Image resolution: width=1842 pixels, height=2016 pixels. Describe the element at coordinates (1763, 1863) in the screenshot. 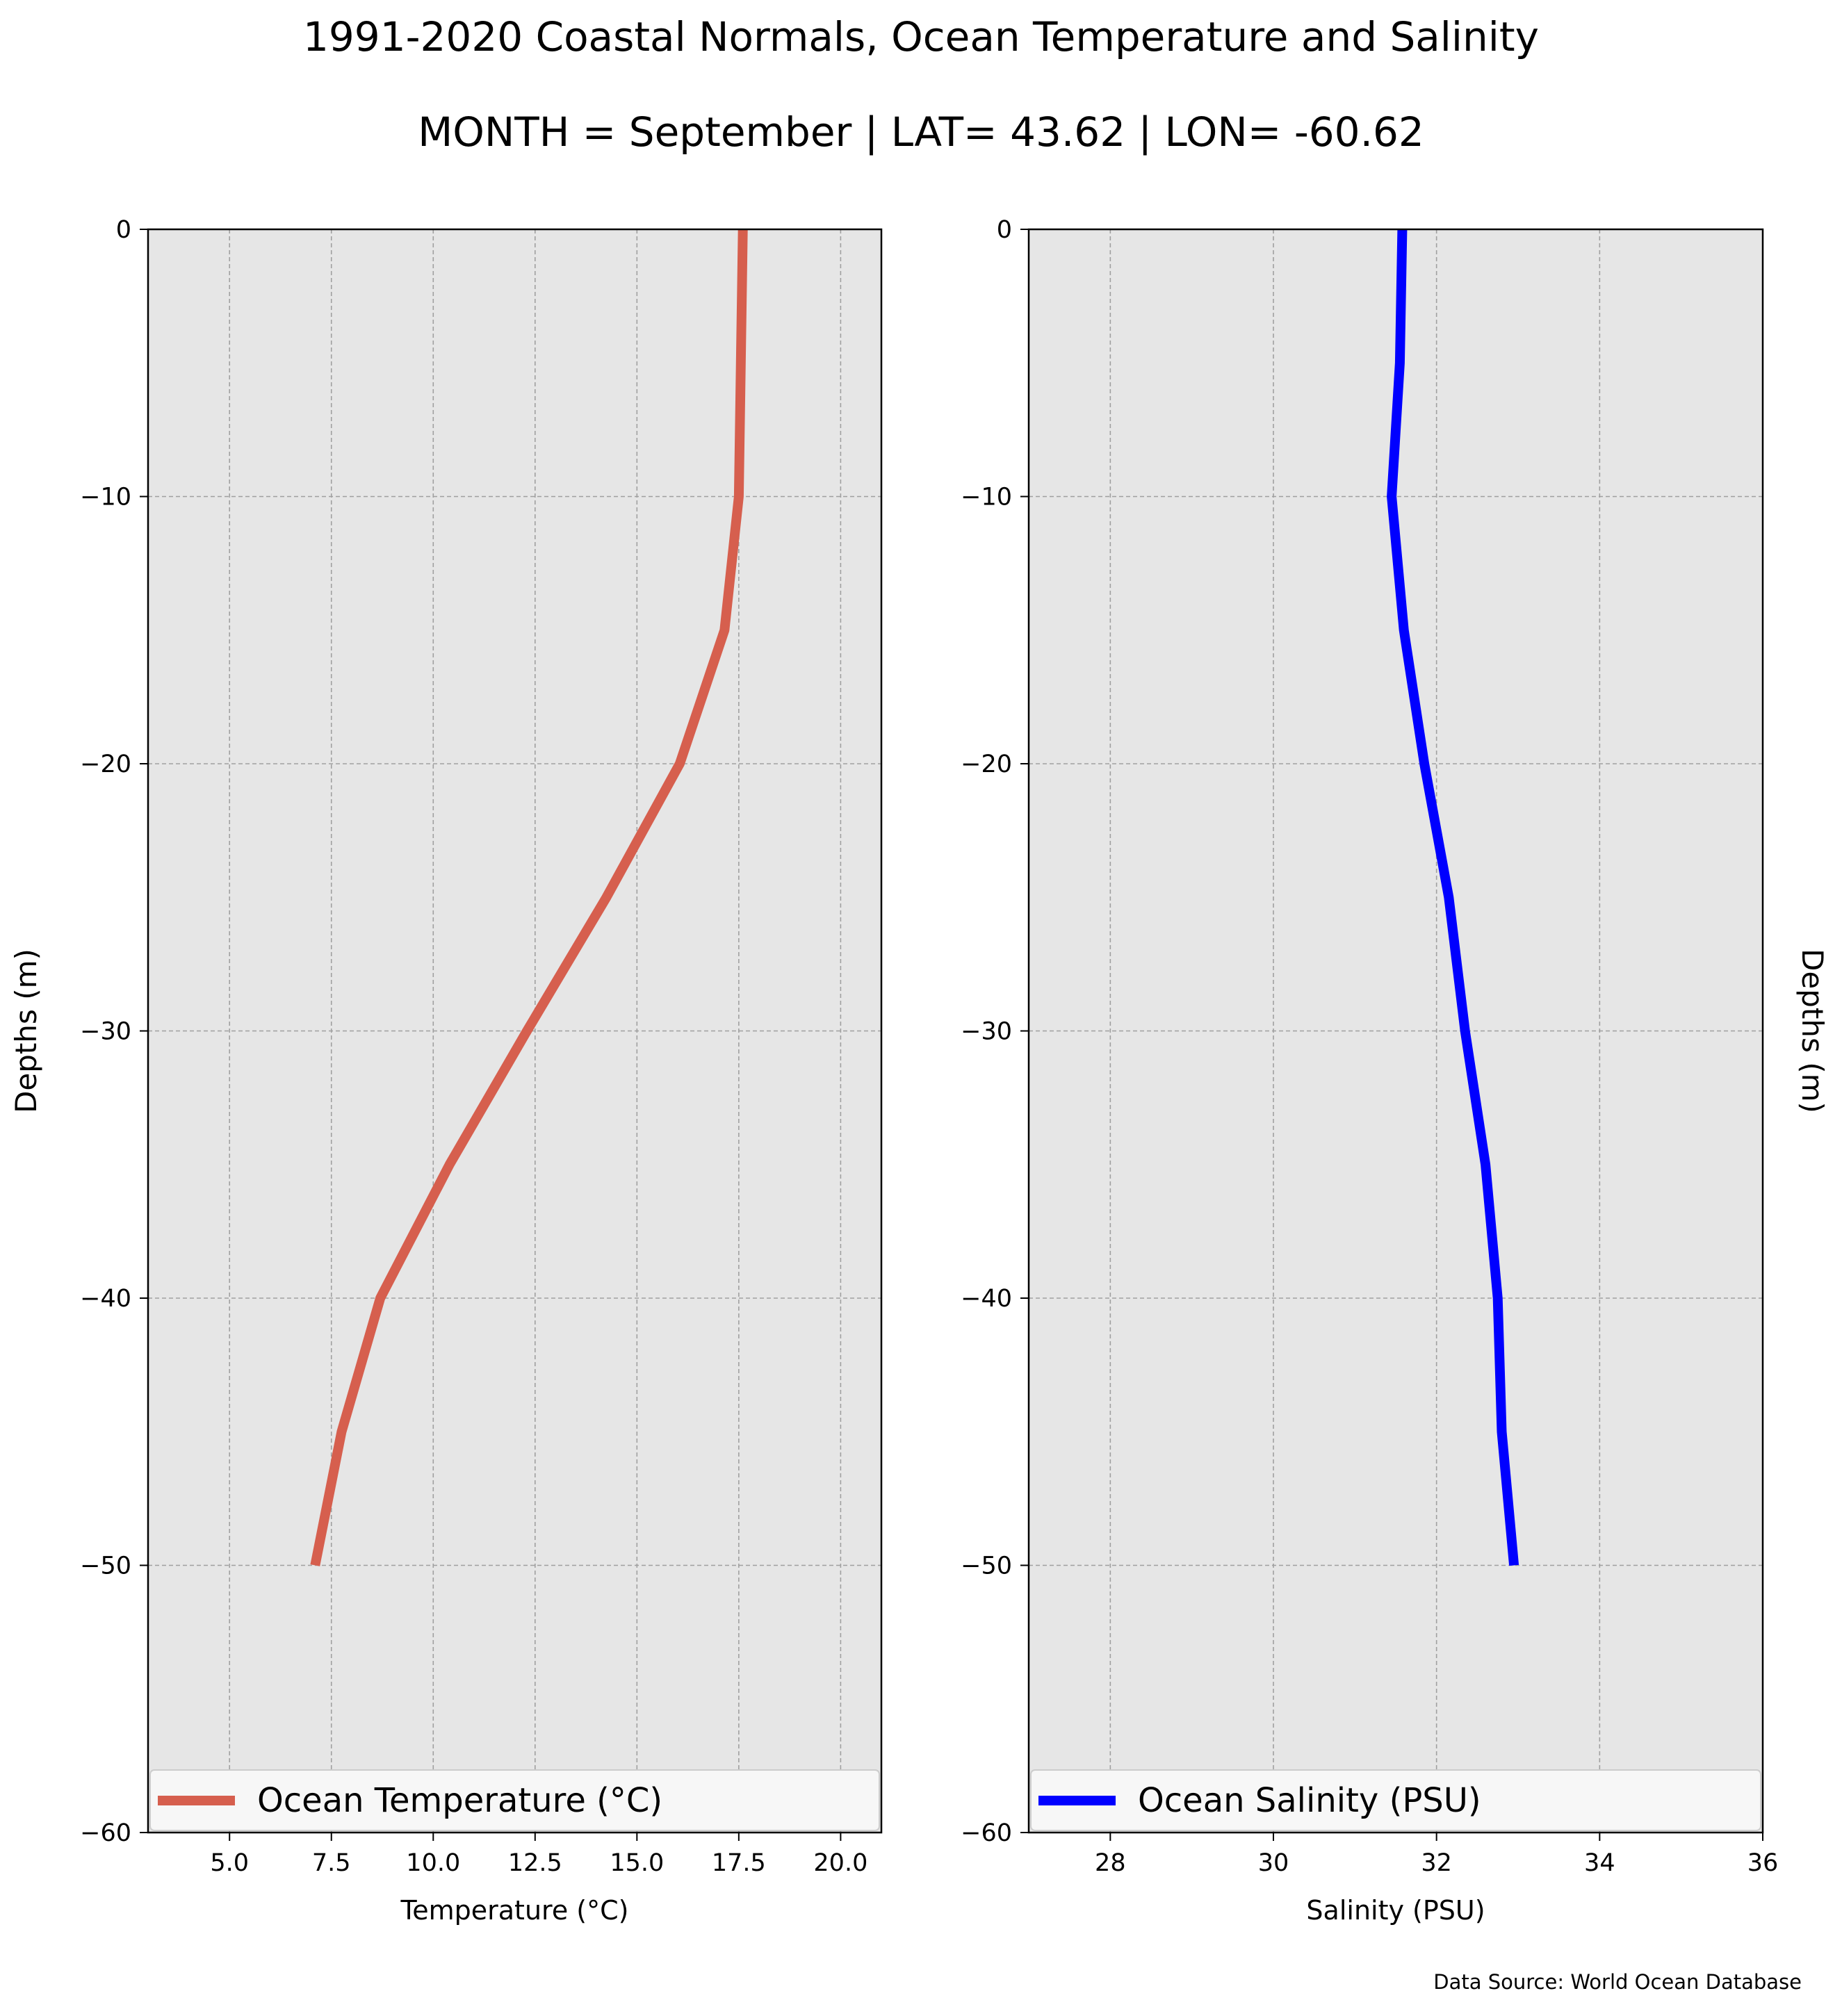

I see `x-tick-label: 36` at that location.